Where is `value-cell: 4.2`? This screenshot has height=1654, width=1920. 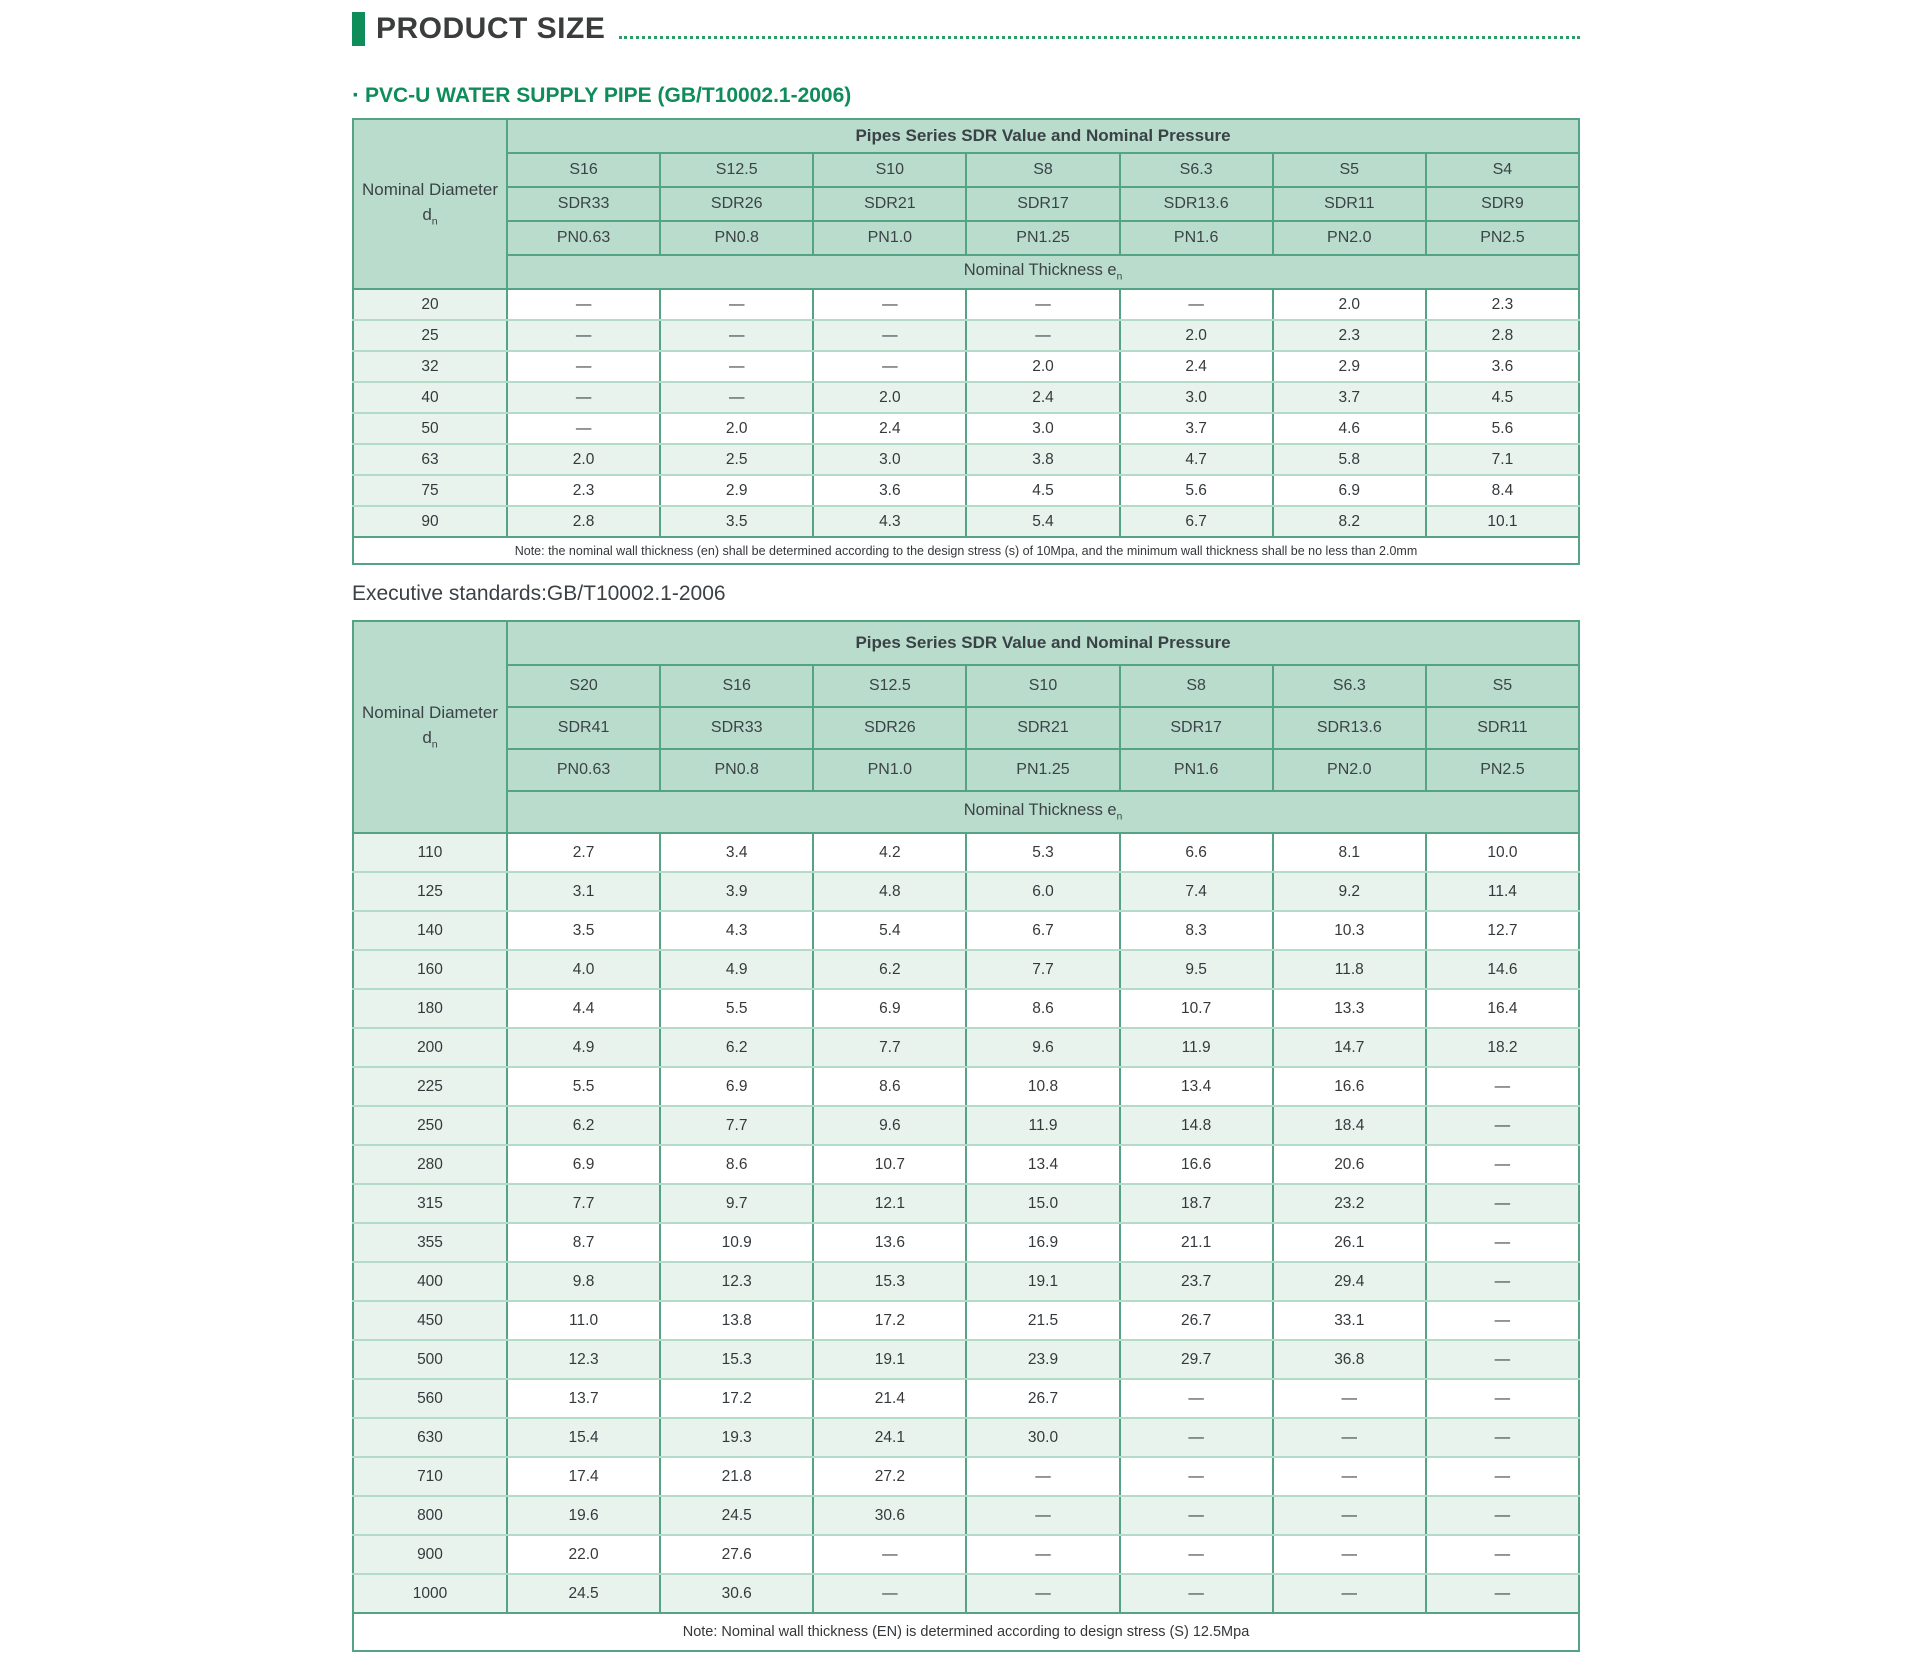 value-cell: 4.2 is located at coordinates (890, 853).